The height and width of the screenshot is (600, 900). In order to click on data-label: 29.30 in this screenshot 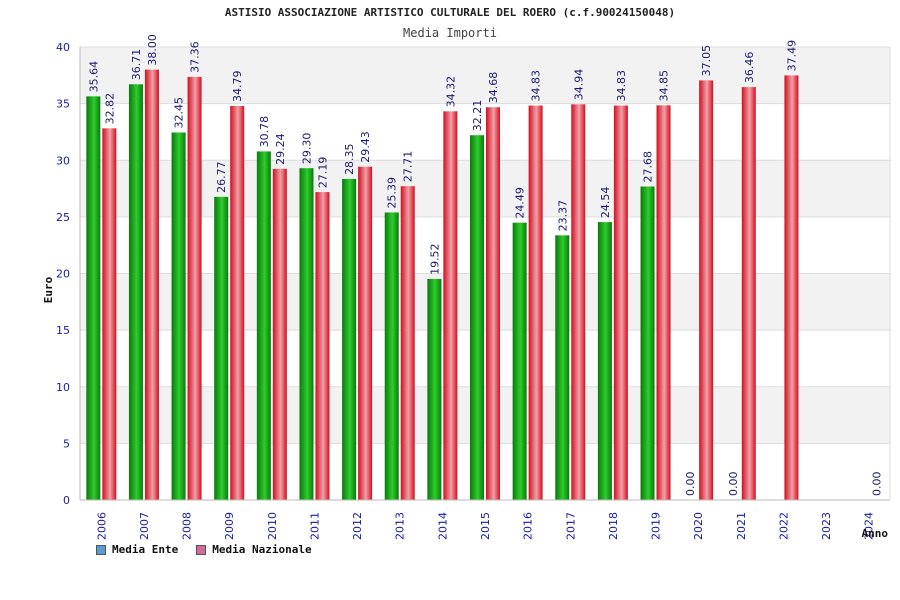, I will do `click(306, 149)`.